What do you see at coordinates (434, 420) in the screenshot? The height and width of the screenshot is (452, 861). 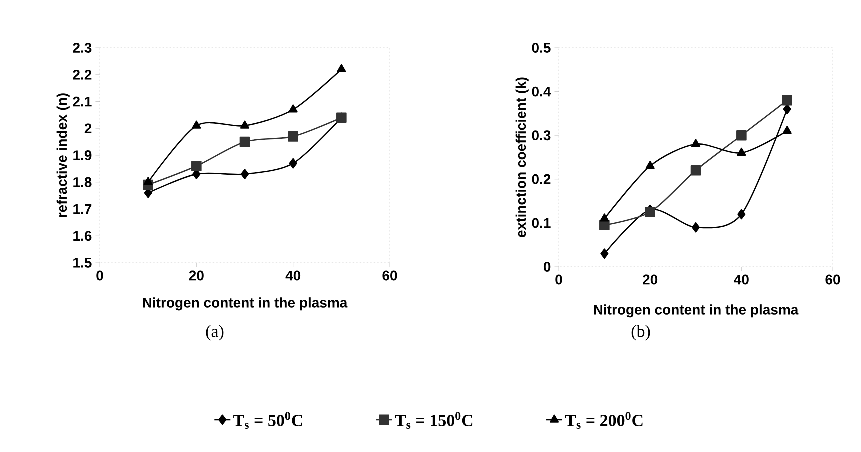 I see `legend-label: T$_{s}$ = 150$^{0}$C` at bounding box center [434, 420].